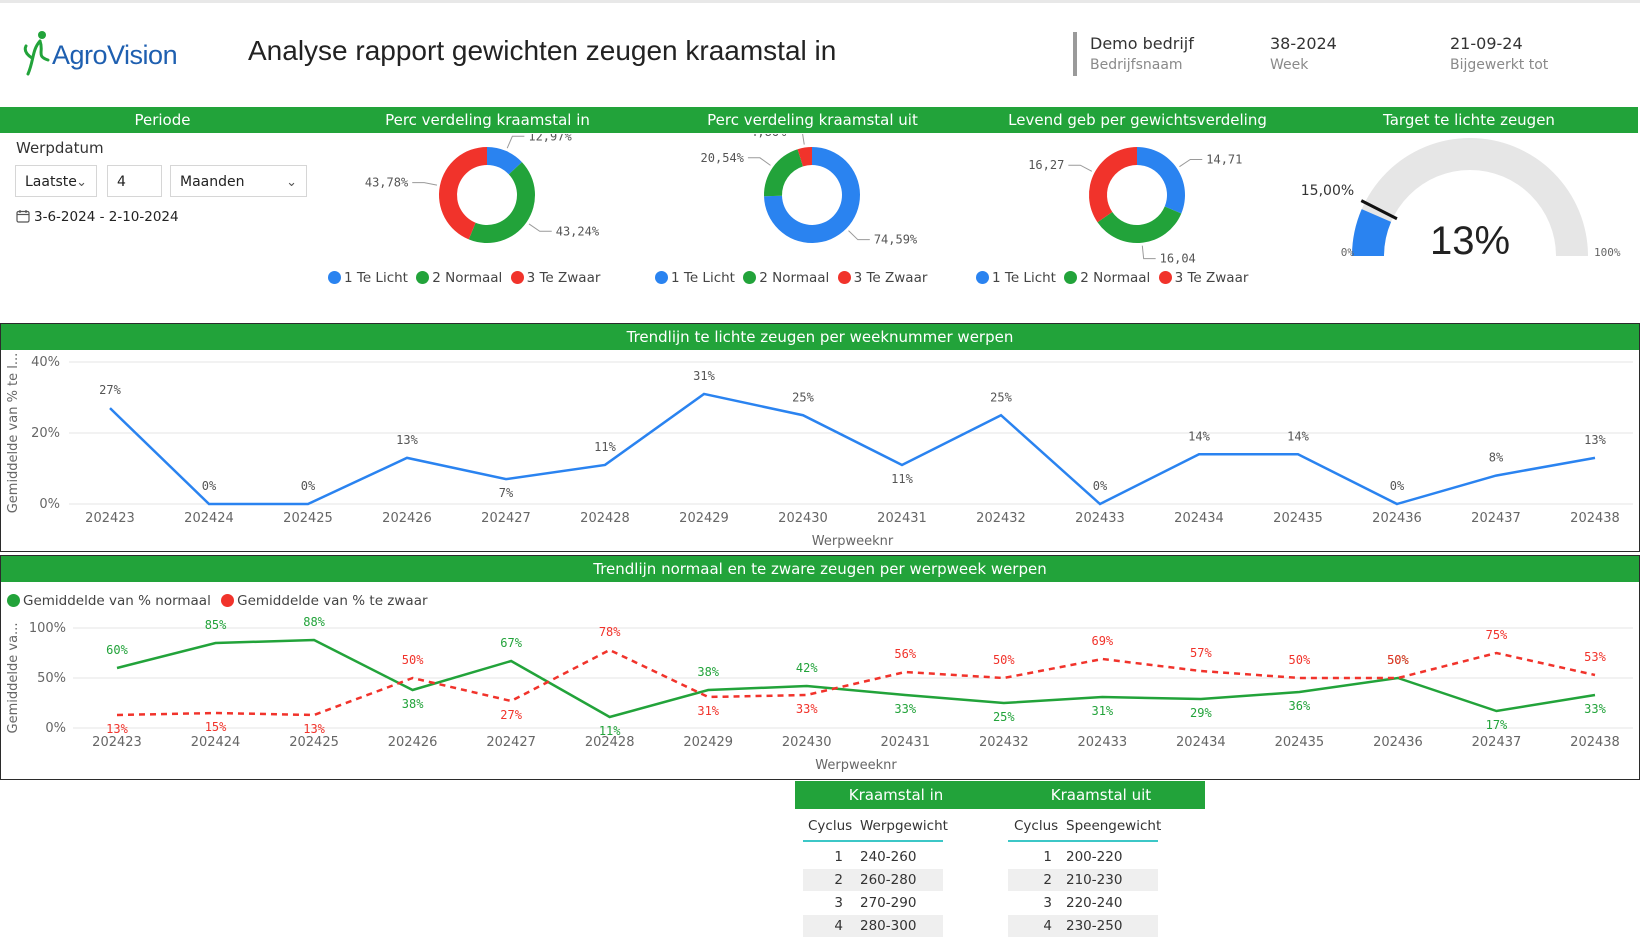 The height and width of the screenshot is (939, 1640). What do you see at coordinates (708, 711) in the screenshot?
I see `data-label-te-zwaar: 31%` at bounding box center [708, 711].